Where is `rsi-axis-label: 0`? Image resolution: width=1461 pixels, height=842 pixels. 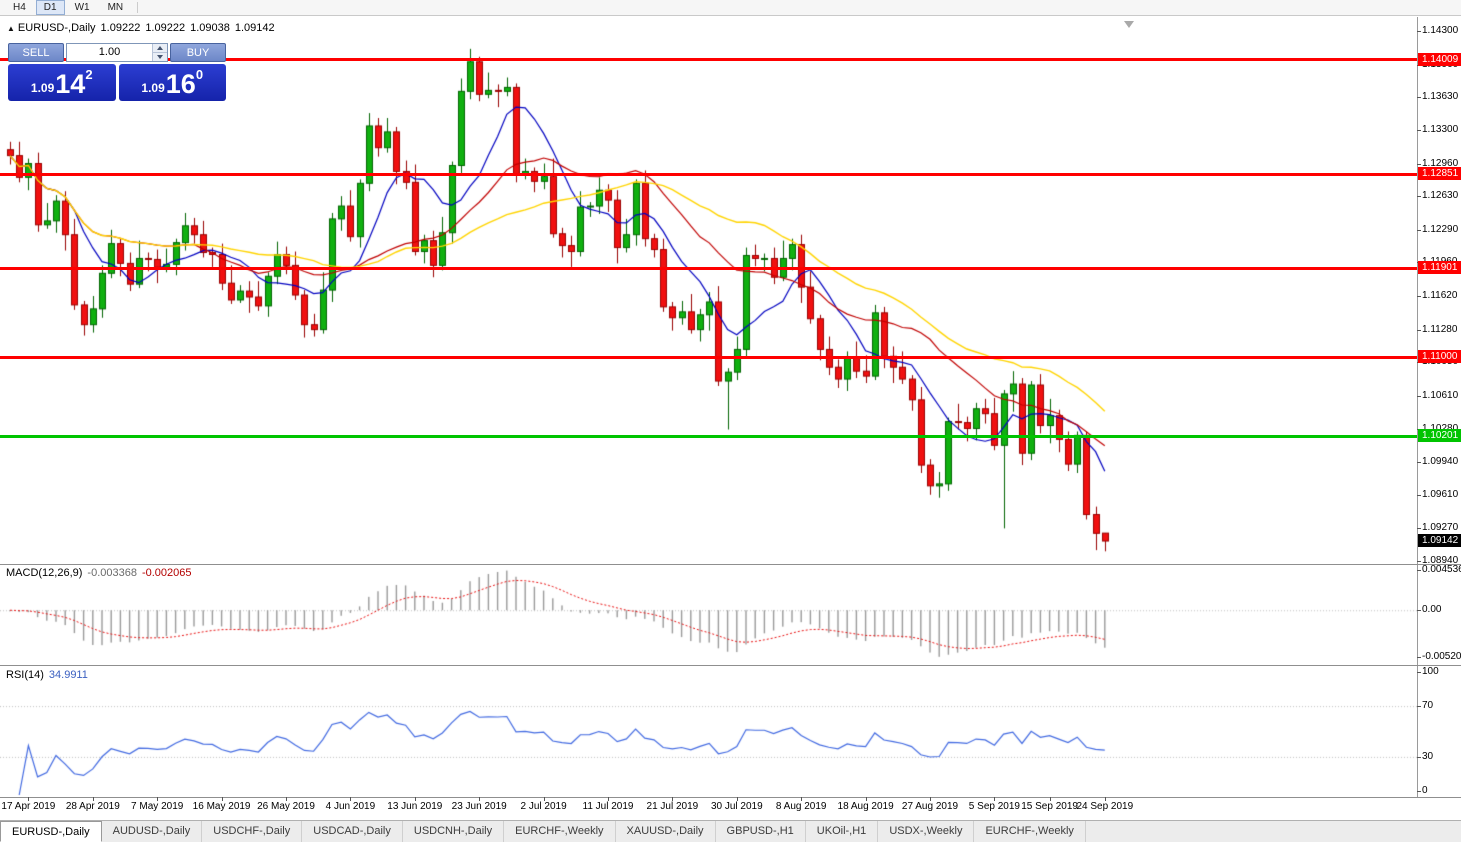 rsi-axis-label: 0 is located at coordinates (1425, 790).